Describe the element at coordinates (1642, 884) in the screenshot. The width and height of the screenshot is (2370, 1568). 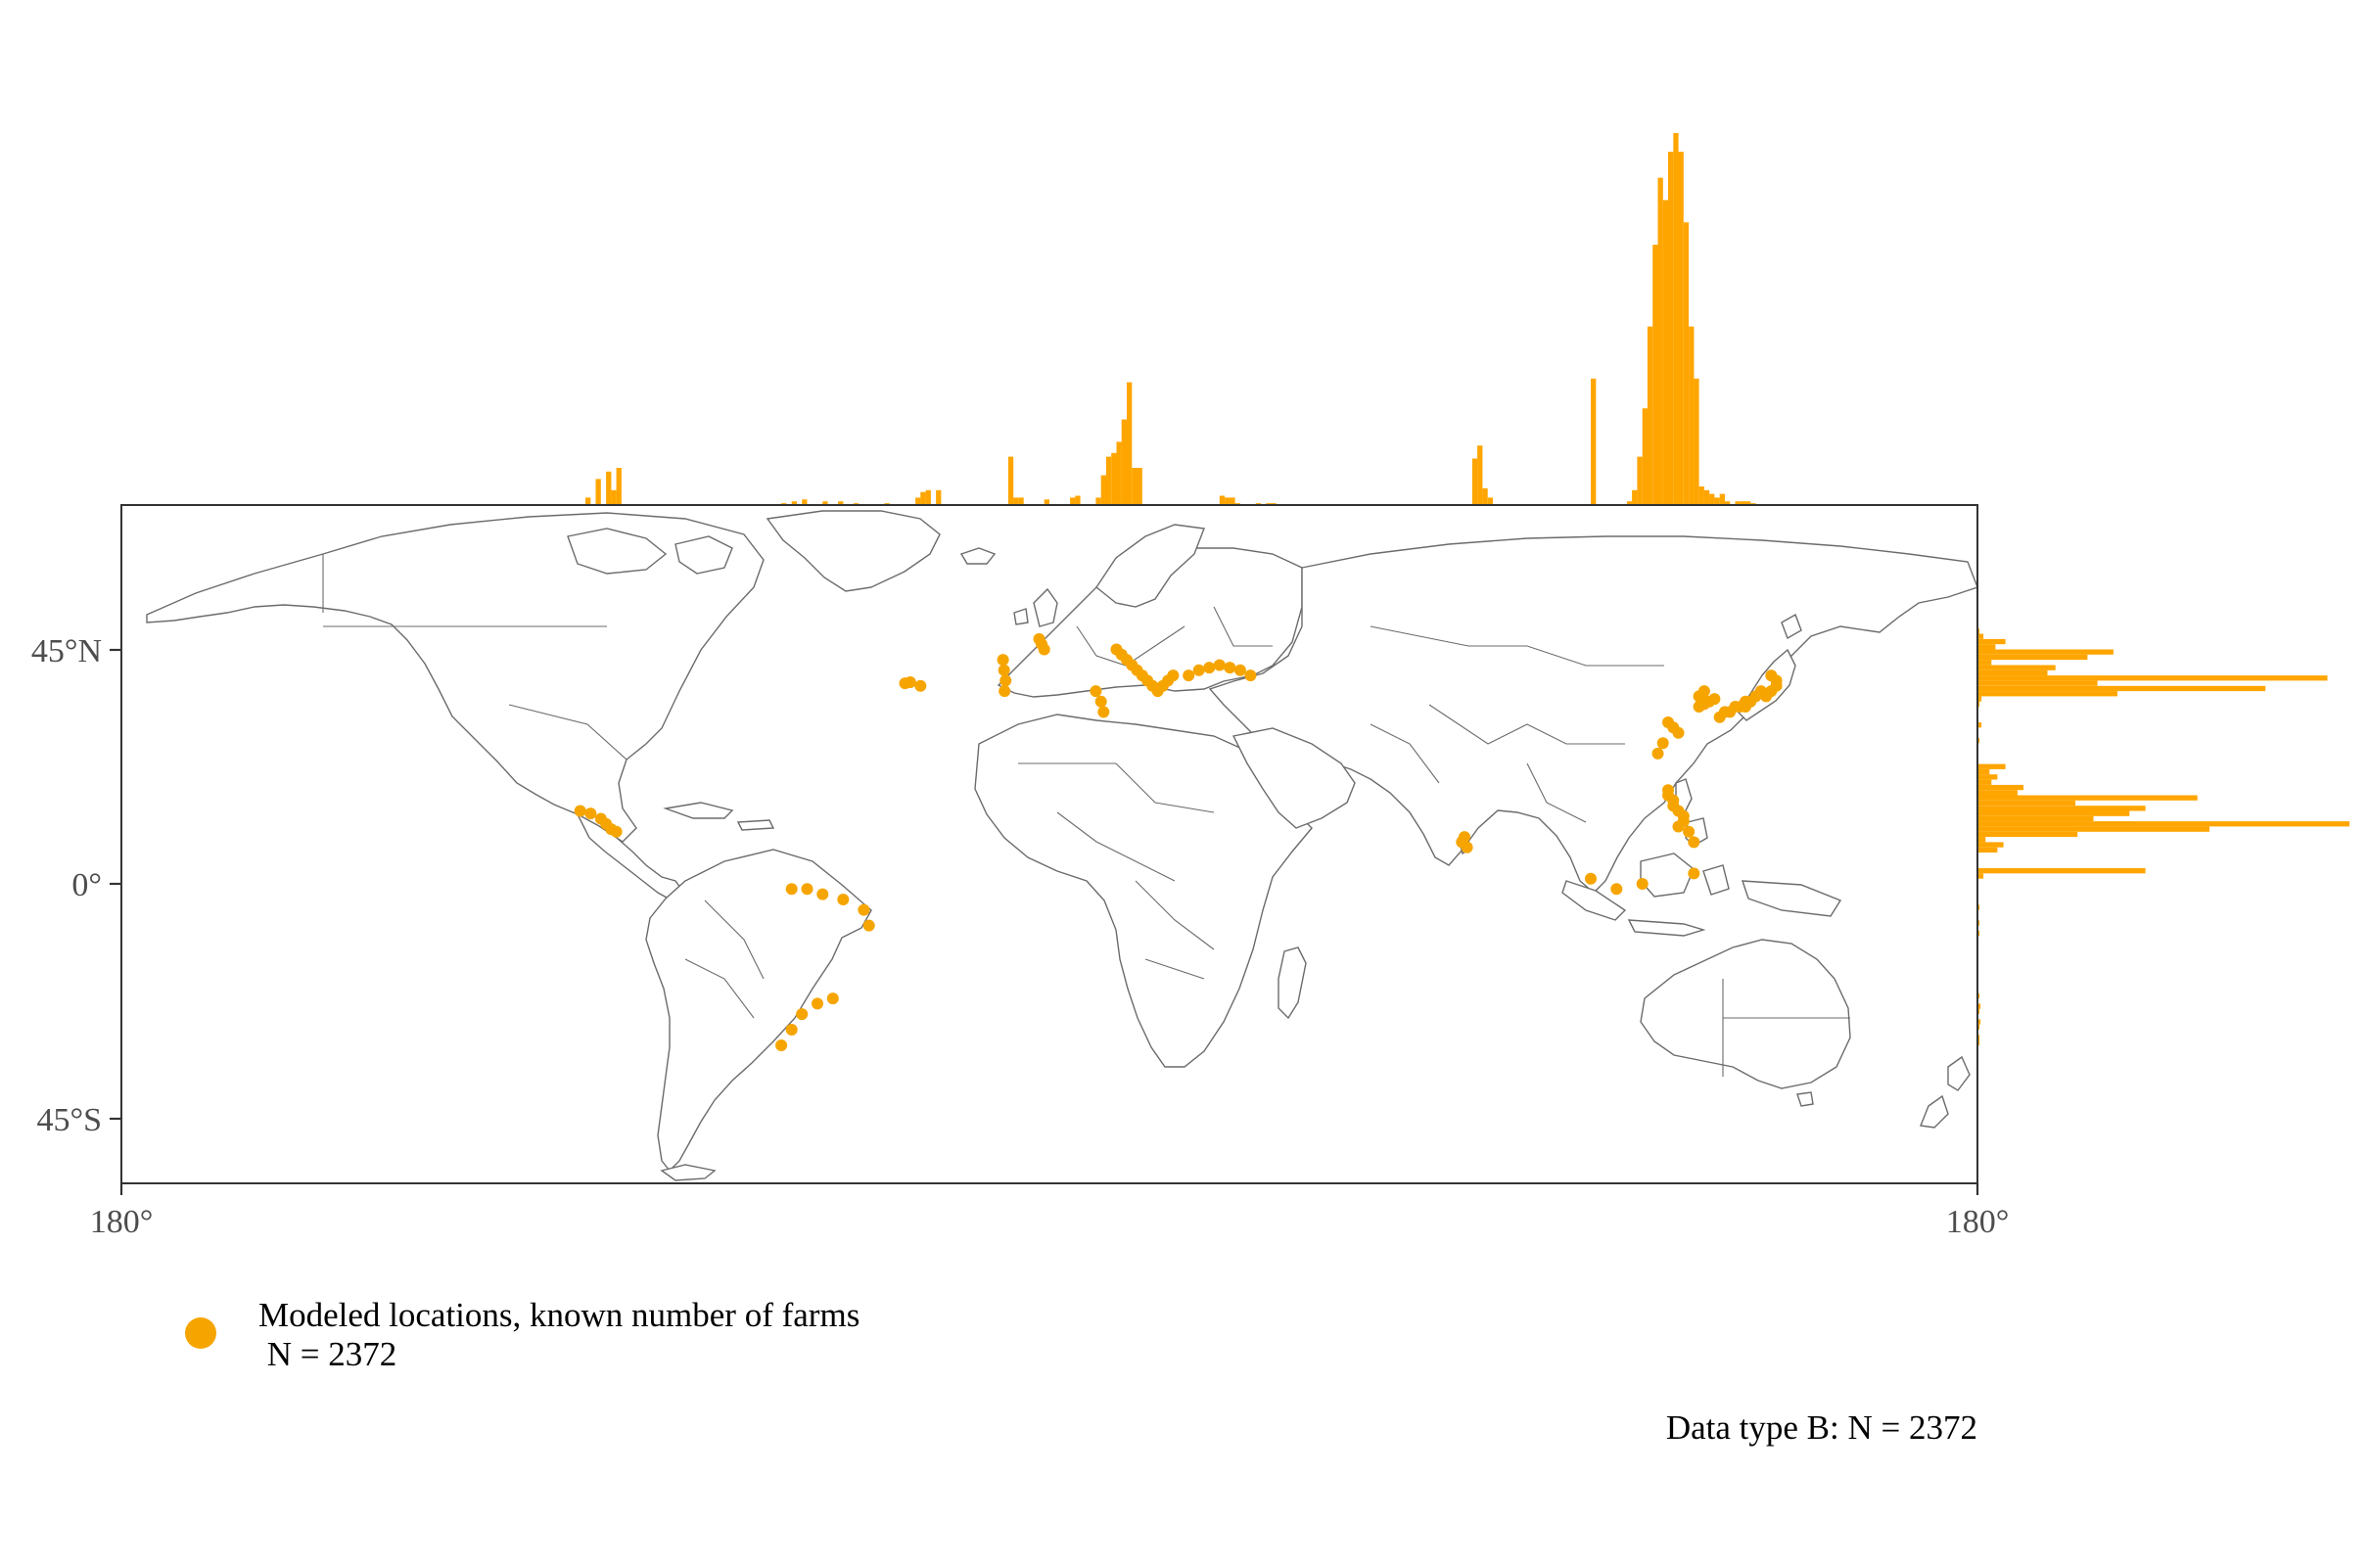
I see `location-point-indonesia` at that location.